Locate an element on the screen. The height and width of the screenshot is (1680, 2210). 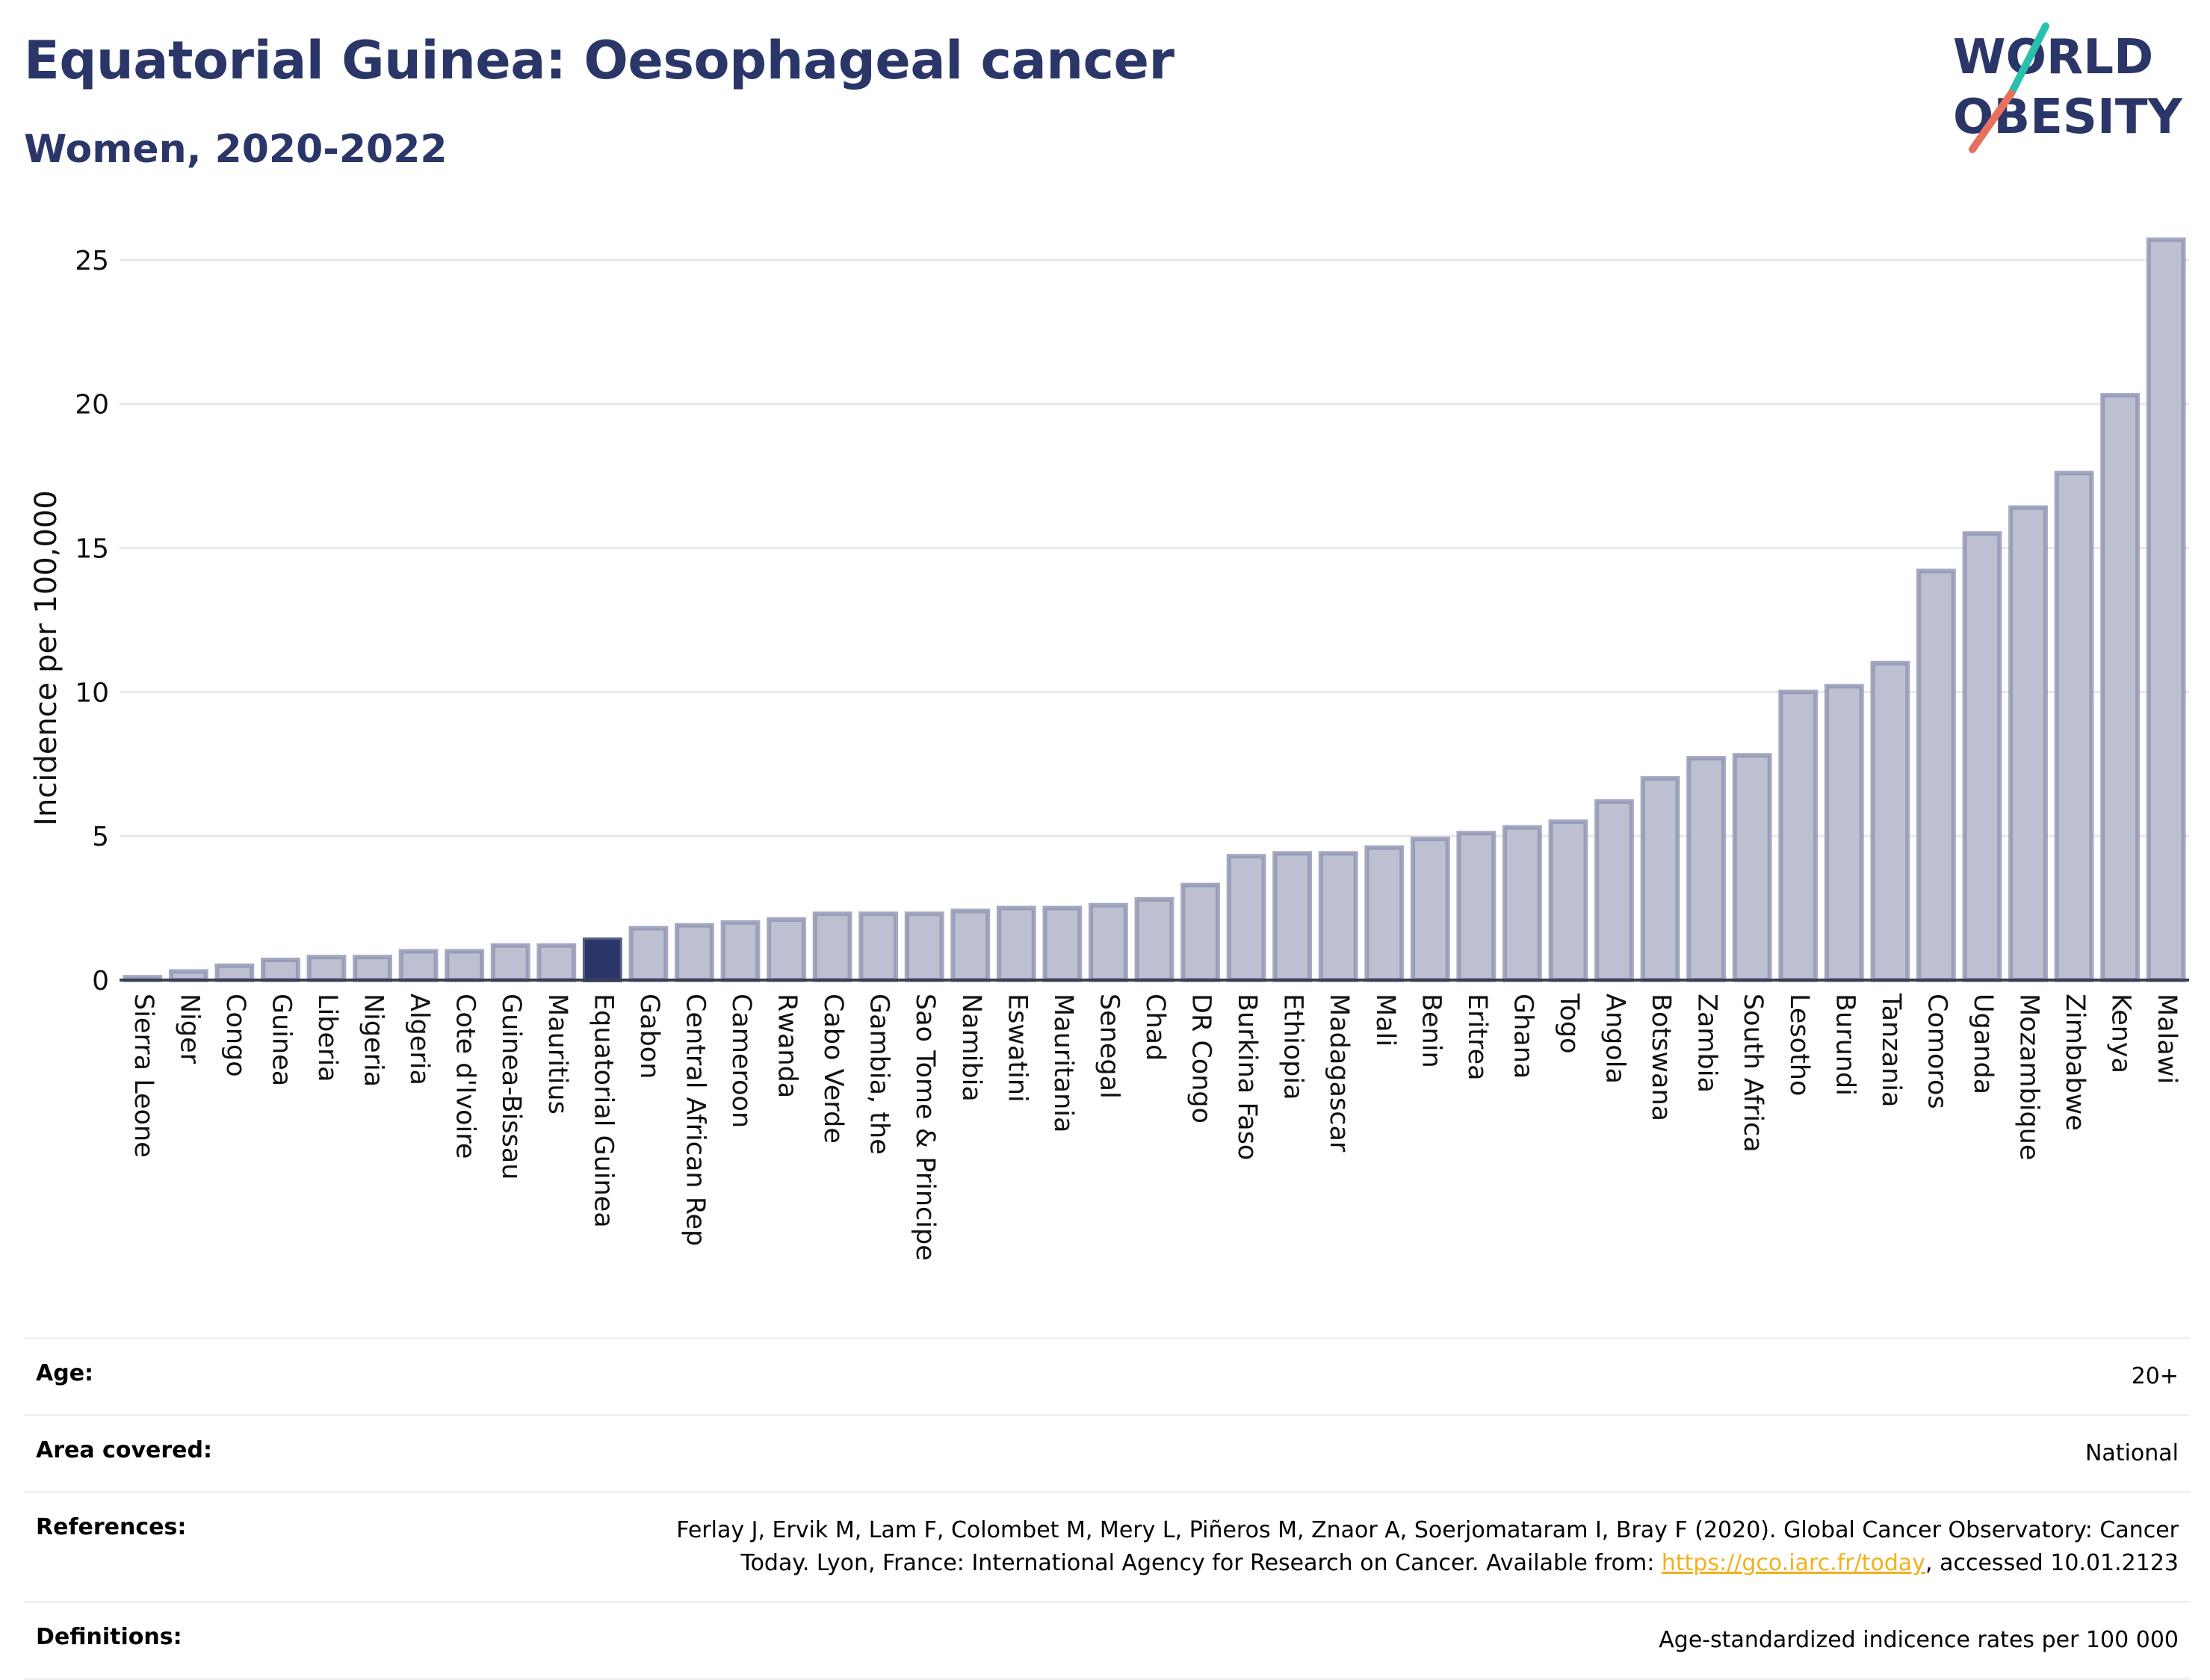
x-tick-label: Cameroon is located at coordinates (741, 1061).